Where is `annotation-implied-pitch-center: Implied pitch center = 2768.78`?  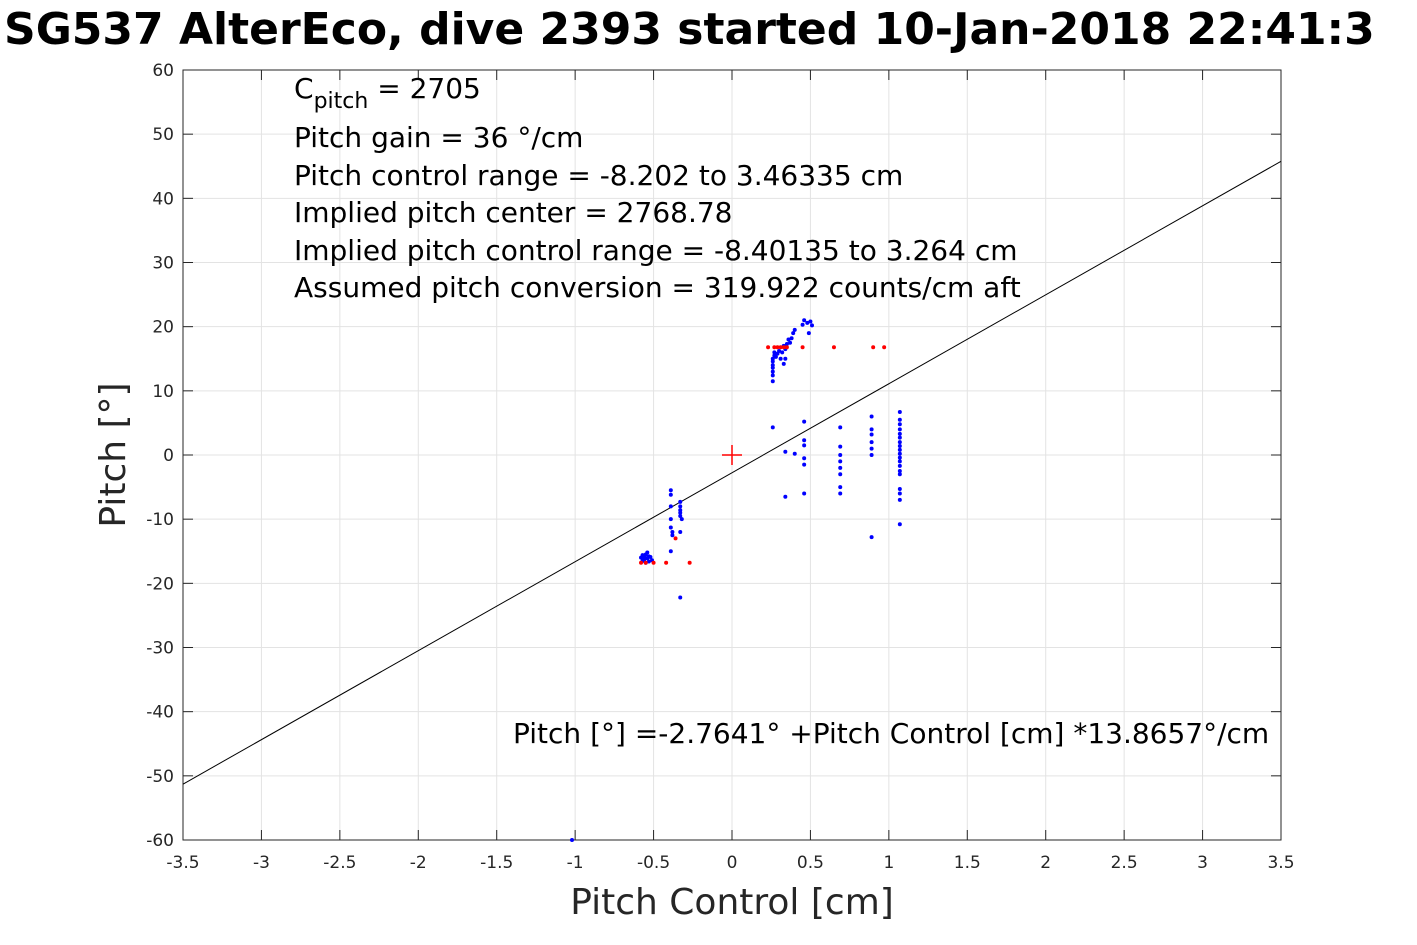
annotation-implied-pitch-center: Implied pitch center = 2768.78 is located at coordinates (513, 212).